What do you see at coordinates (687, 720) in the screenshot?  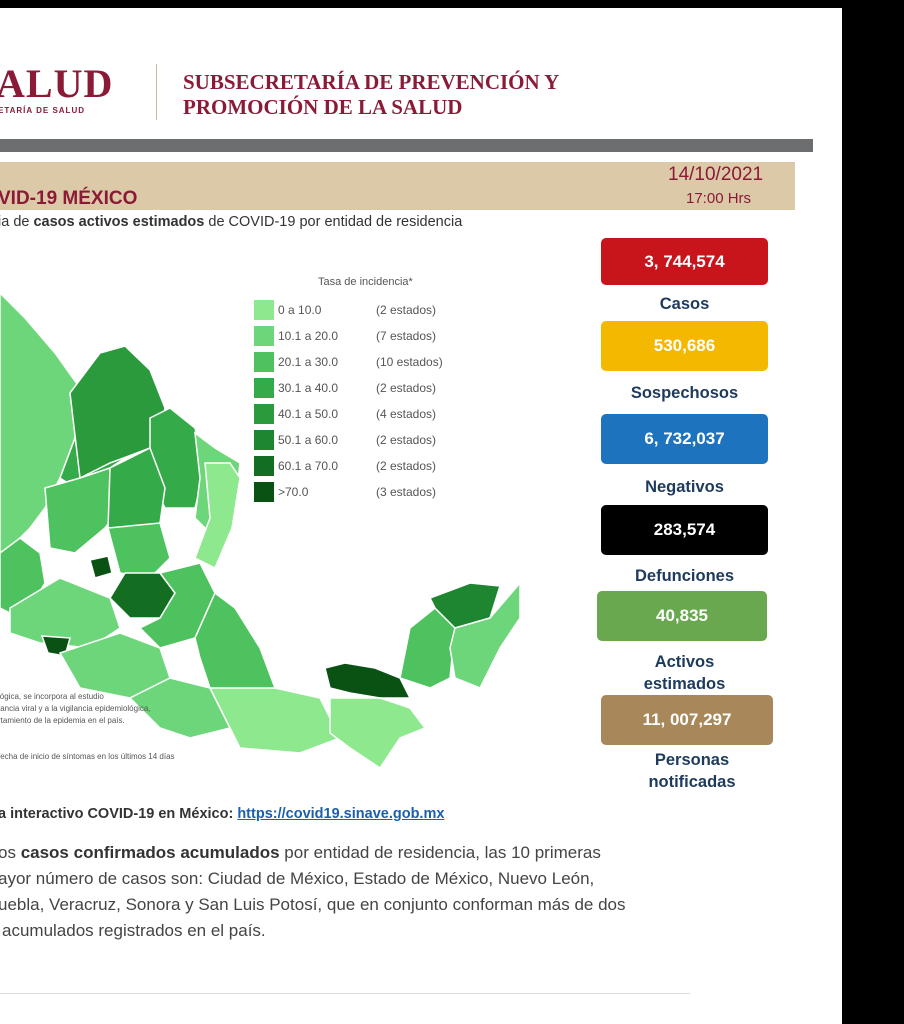 I see `personas-value-box: 11, 007,297` at bounding box center [687, 720].